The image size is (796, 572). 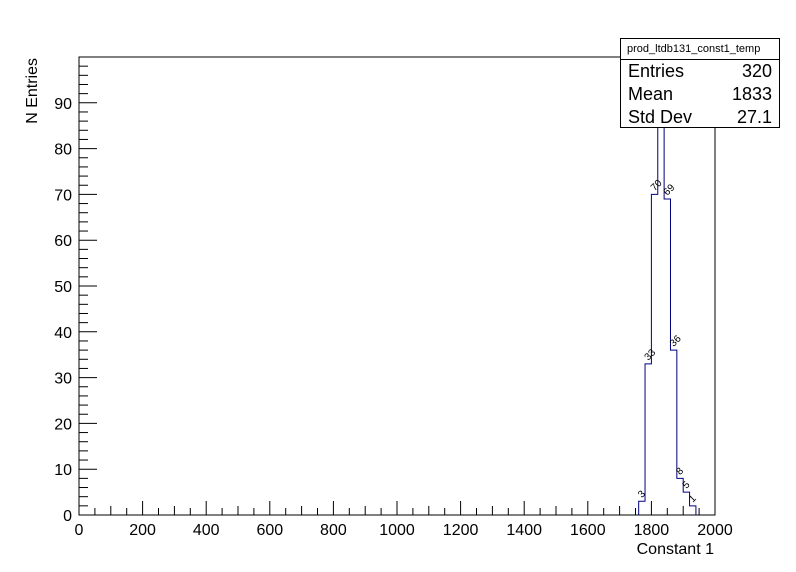 I want to click on y-tick-label: 20, so click(x=63, y=424).